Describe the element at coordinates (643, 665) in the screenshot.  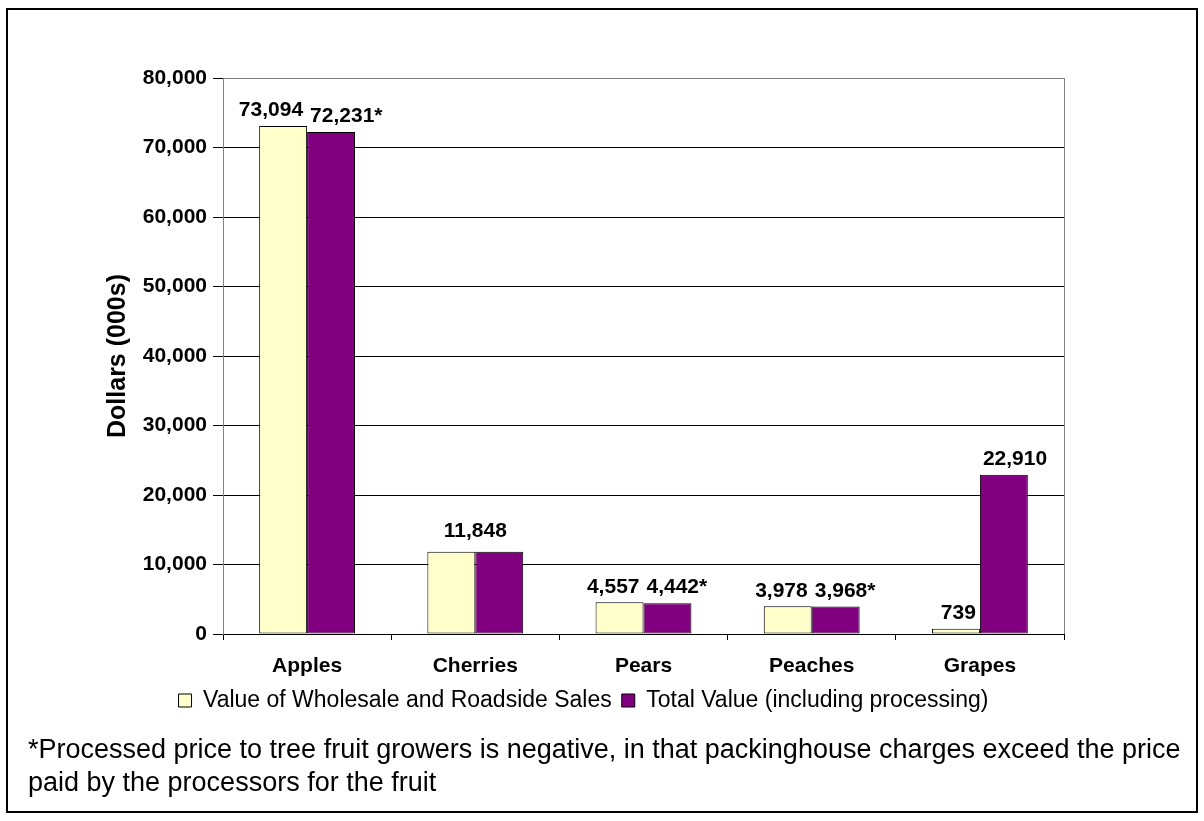
I see `x-tick-label: Pears` at that location.